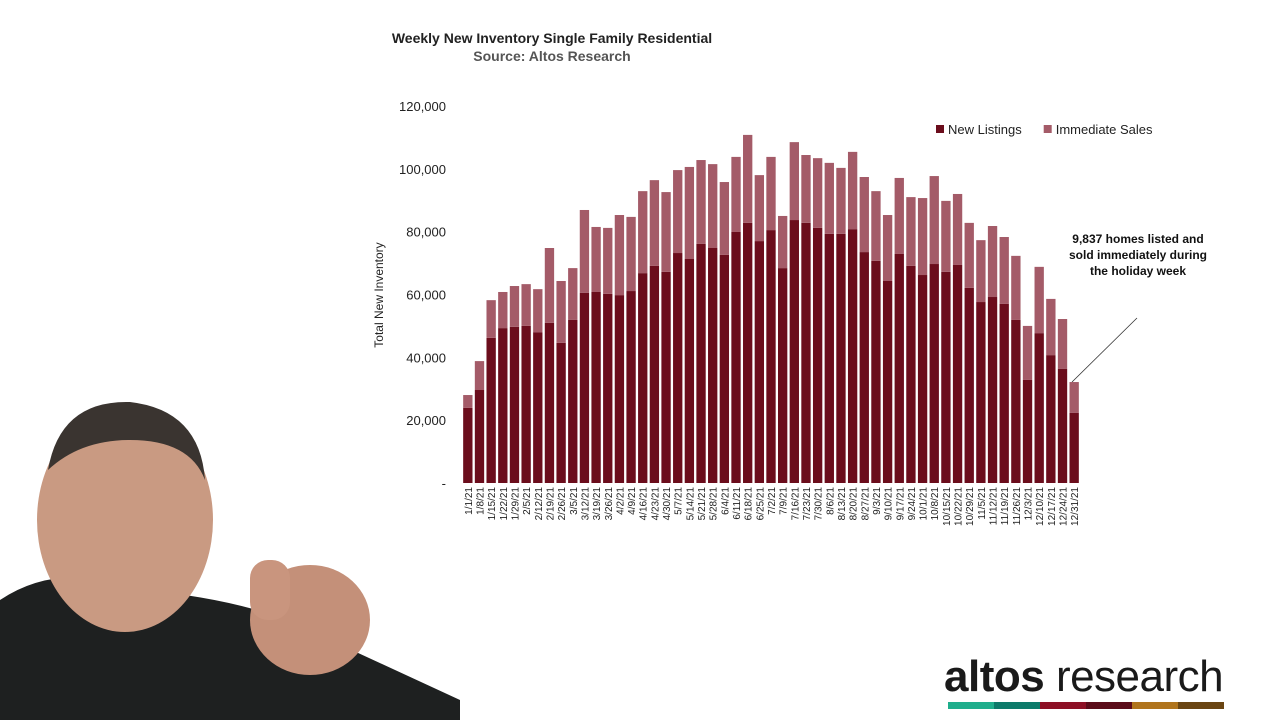 Image resolution: width=1280 pixels, height=720 pixels. I want to click on x-tick-label: 1/29/21, so click(515, 504).